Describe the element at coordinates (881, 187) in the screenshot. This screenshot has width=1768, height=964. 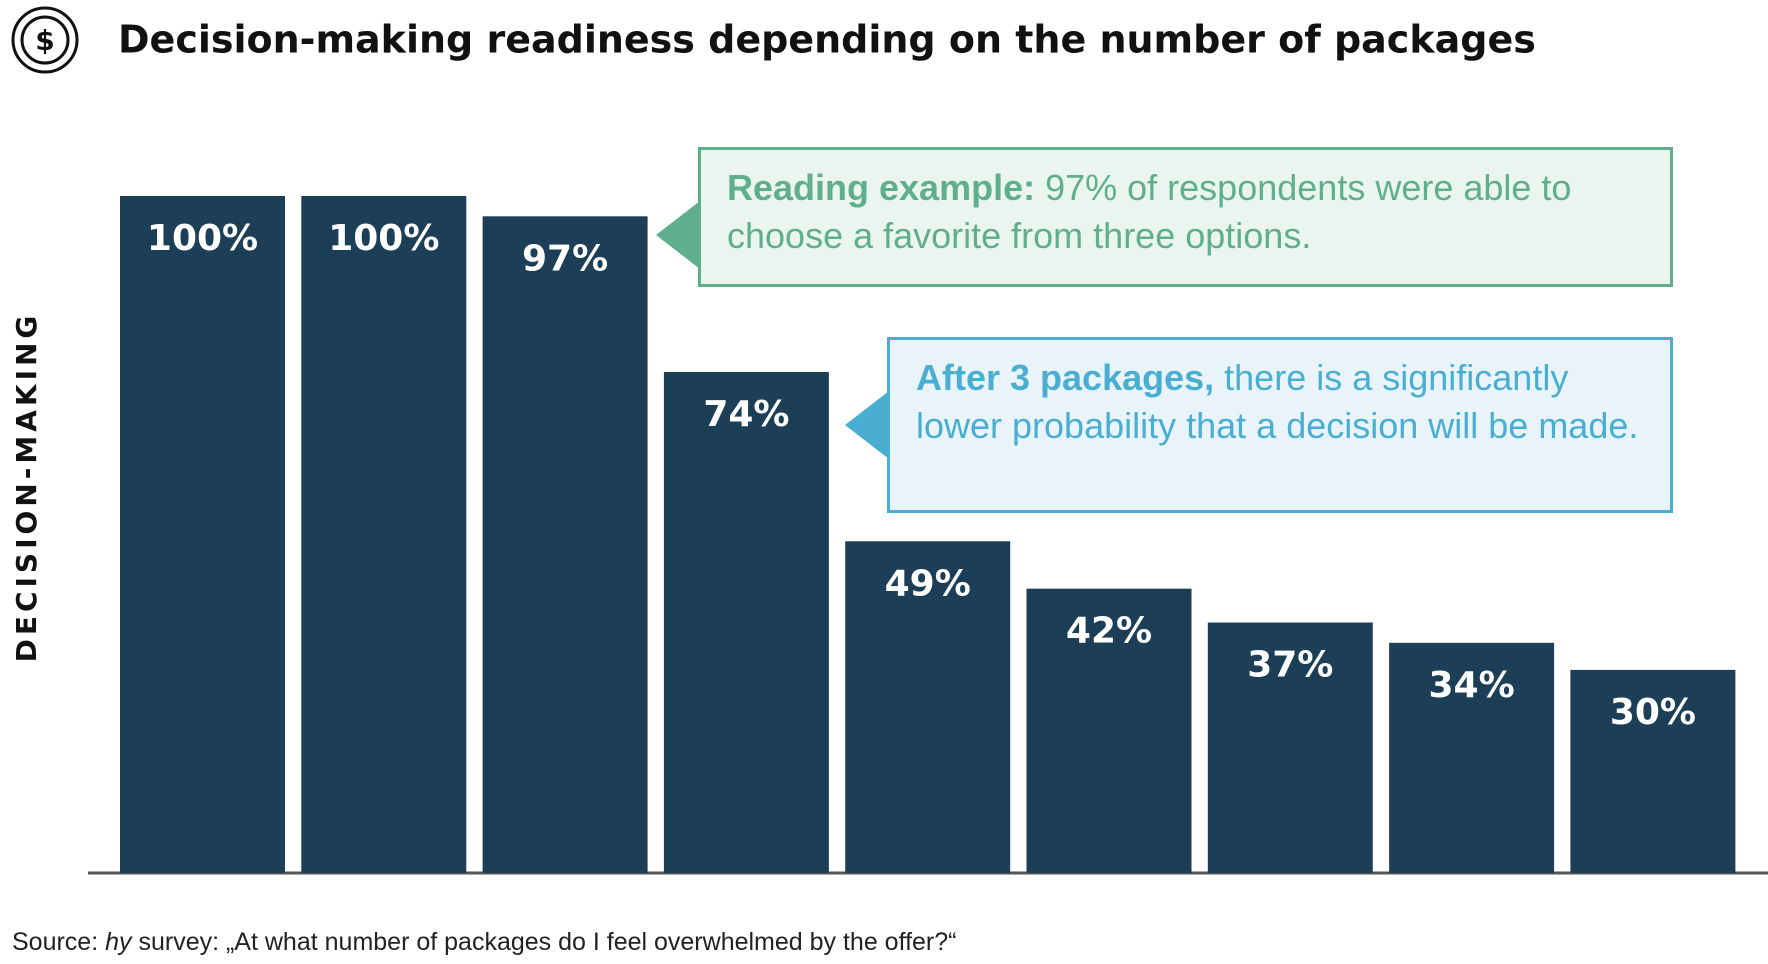
I see `annotation-bold: Reading example:` at that location.